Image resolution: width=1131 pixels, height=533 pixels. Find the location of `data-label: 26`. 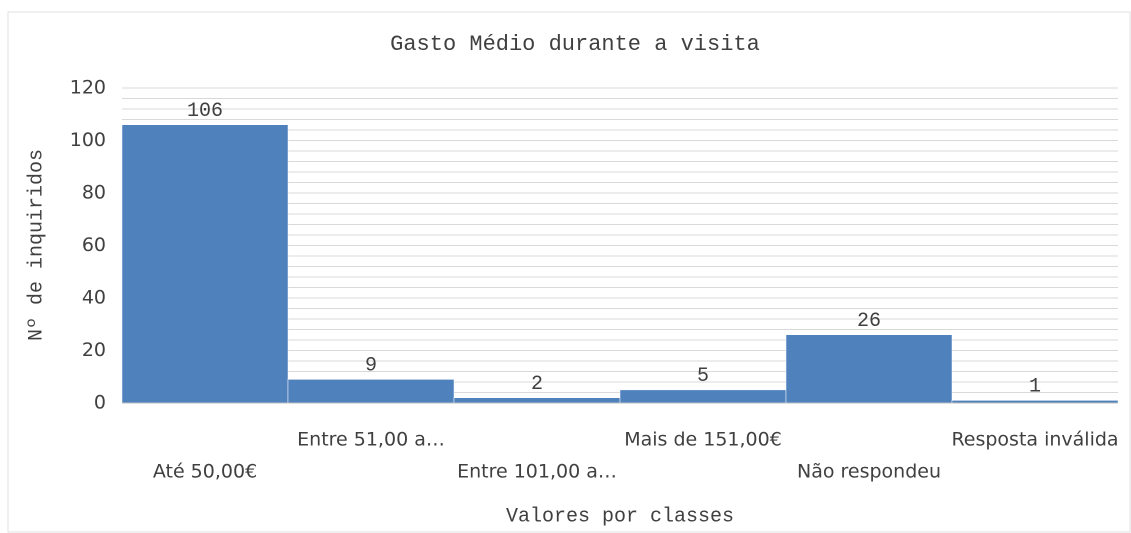

data-label: 26 is located at coordinates (869, 321).